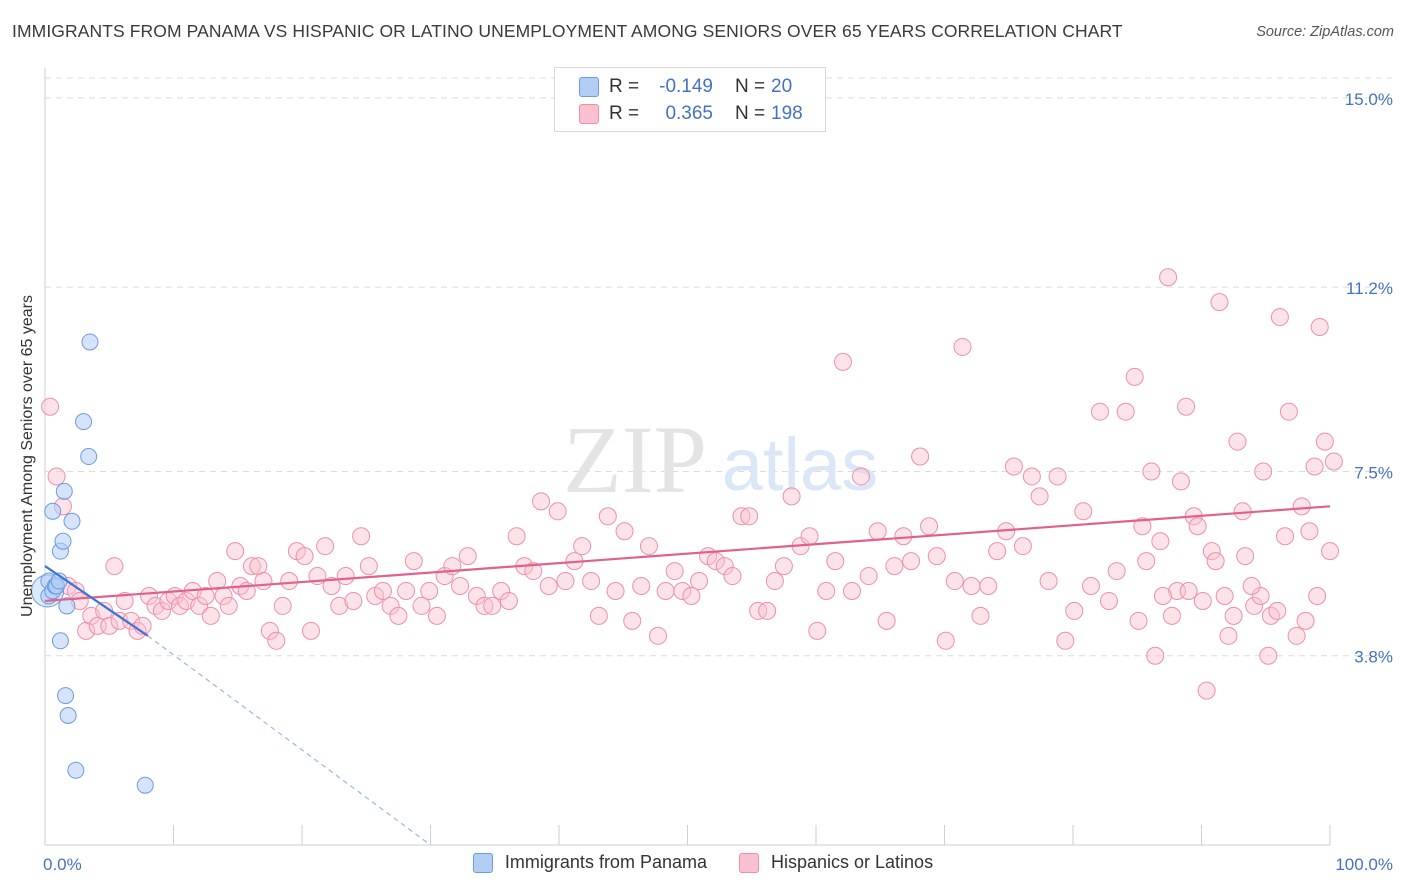 The height and width of the screenshot is (892, 1406). I want to click on legend-swatch-panama, so click(589, 87).